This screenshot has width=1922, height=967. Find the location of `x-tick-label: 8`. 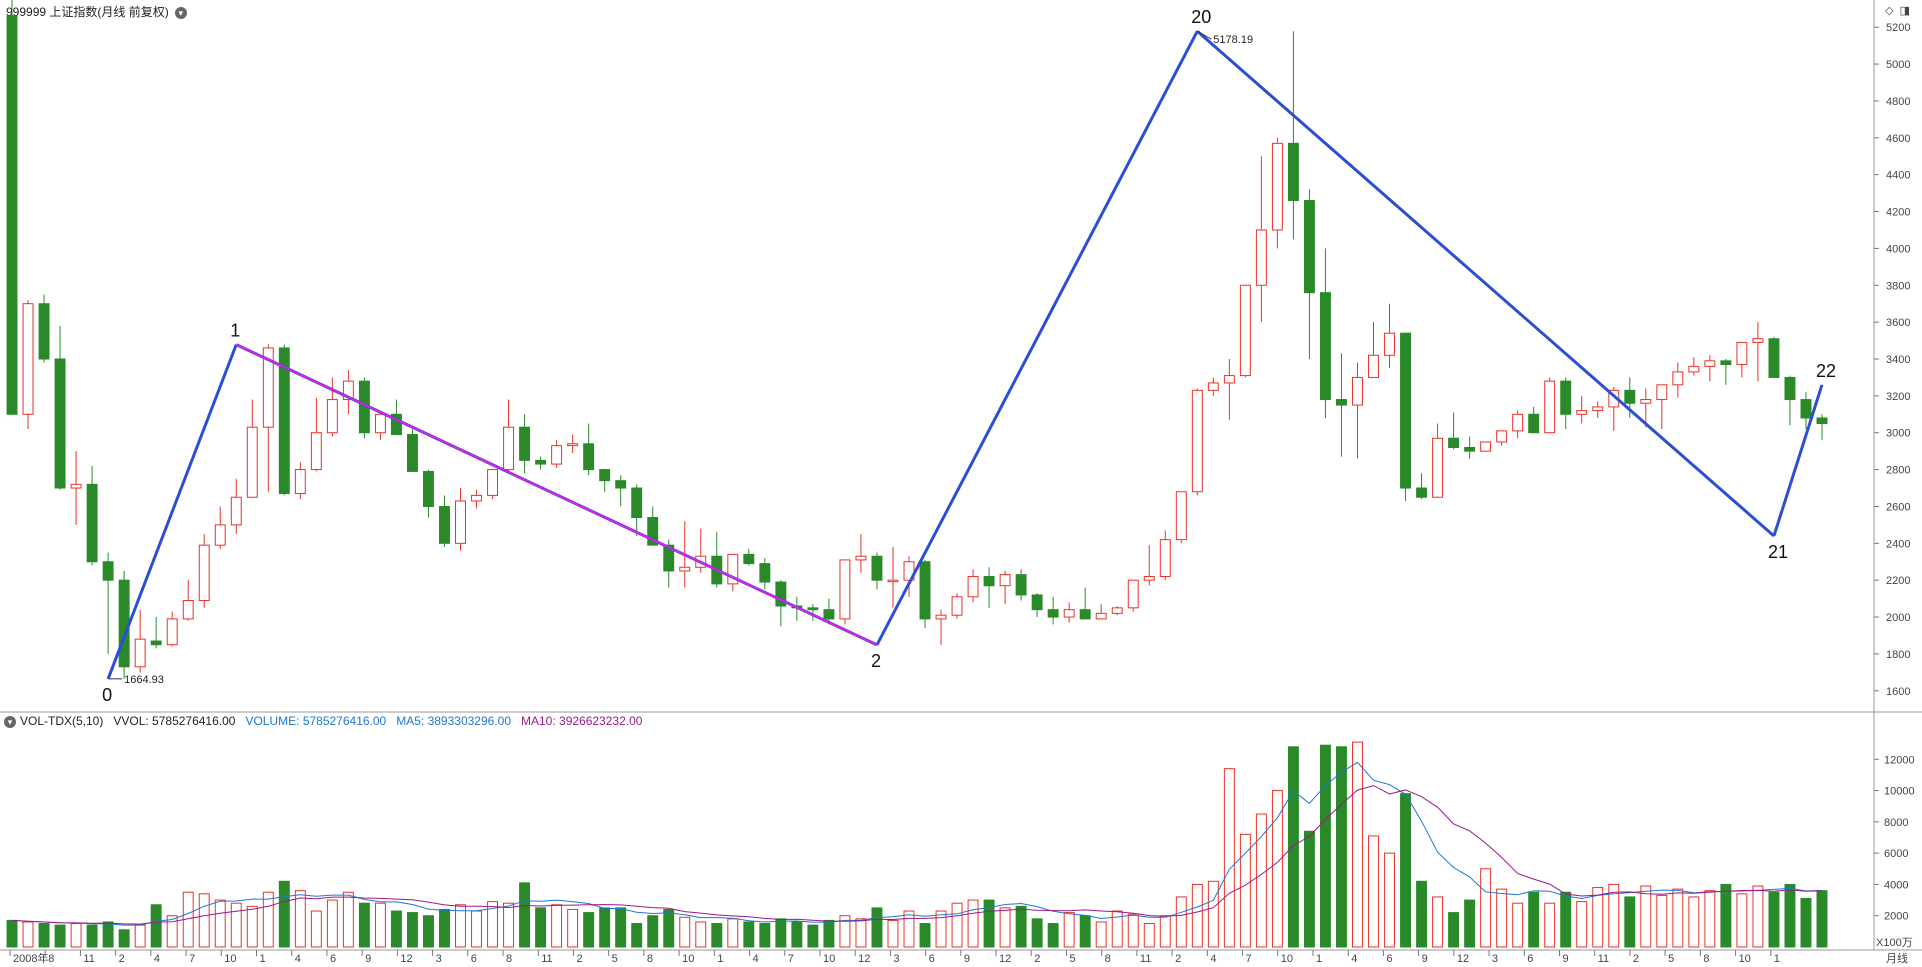

x-tick-label: 8 is located at coordinates (650, 959).